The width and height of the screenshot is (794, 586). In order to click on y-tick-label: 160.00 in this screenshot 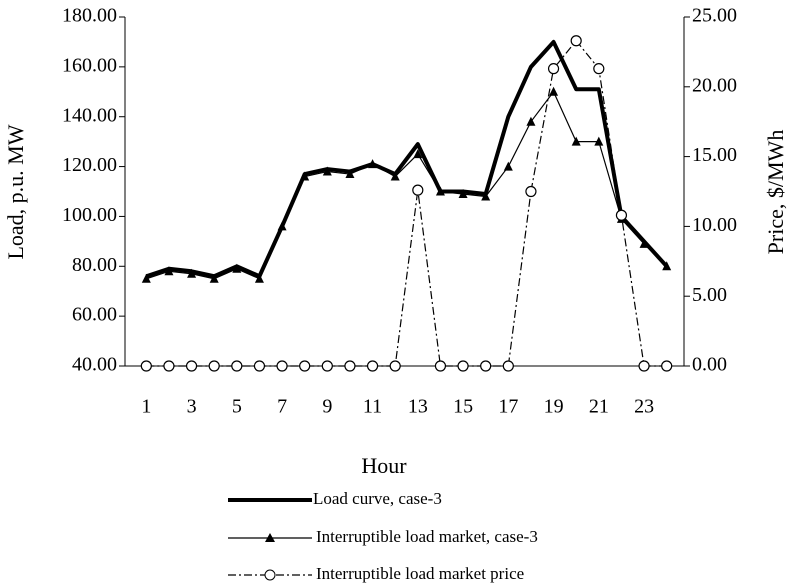, I will do `click(89, 65)`.